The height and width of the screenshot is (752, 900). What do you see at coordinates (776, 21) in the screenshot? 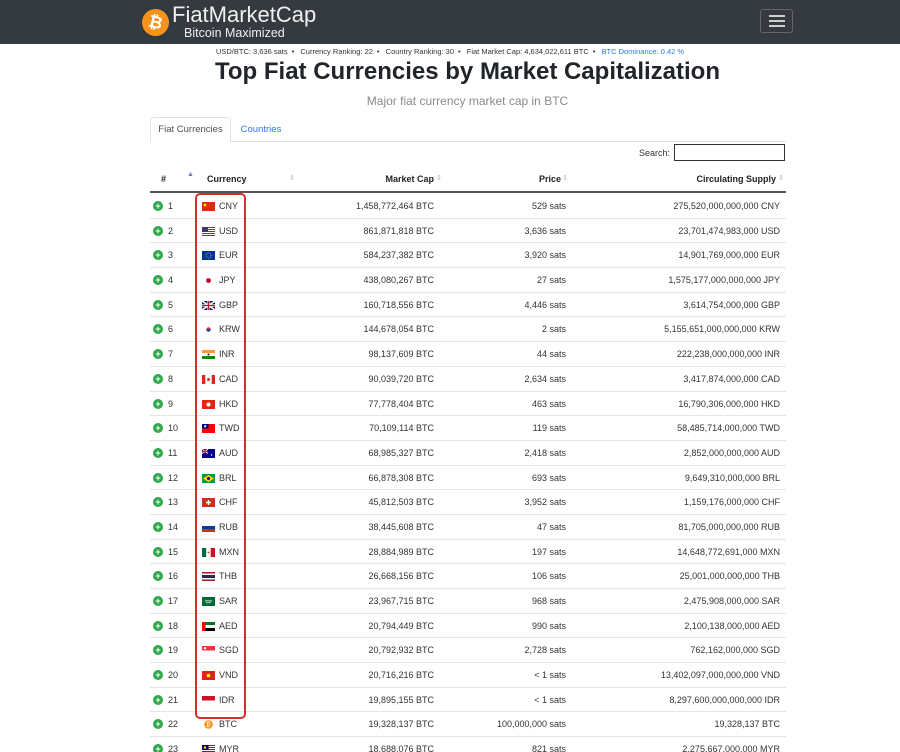
I see `menu-toggle-button` at bounding box center [776, 21].